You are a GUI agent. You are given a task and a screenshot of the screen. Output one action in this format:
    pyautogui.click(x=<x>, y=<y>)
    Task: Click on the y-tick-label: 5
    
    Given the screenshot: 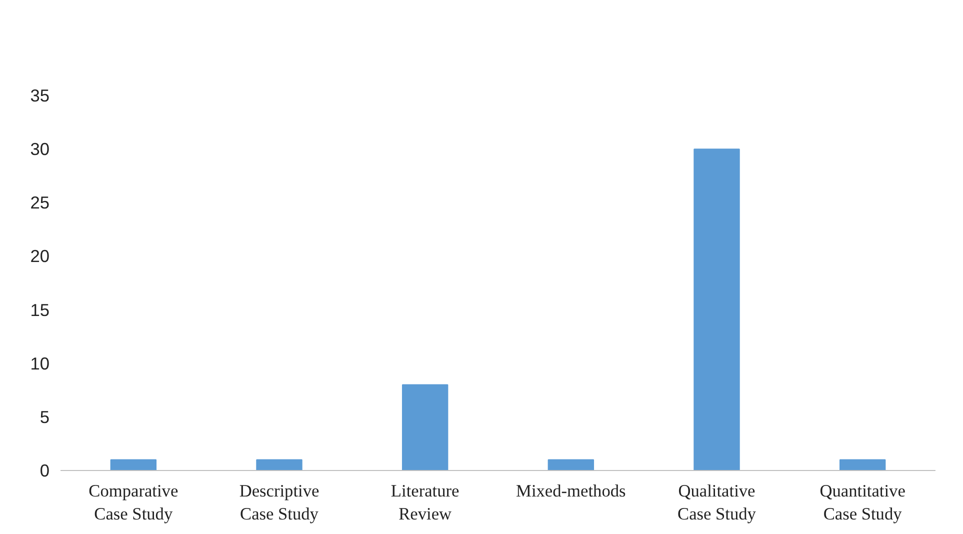 What is the action you would take?
    pyautogui.click(x=45, y=416)
    